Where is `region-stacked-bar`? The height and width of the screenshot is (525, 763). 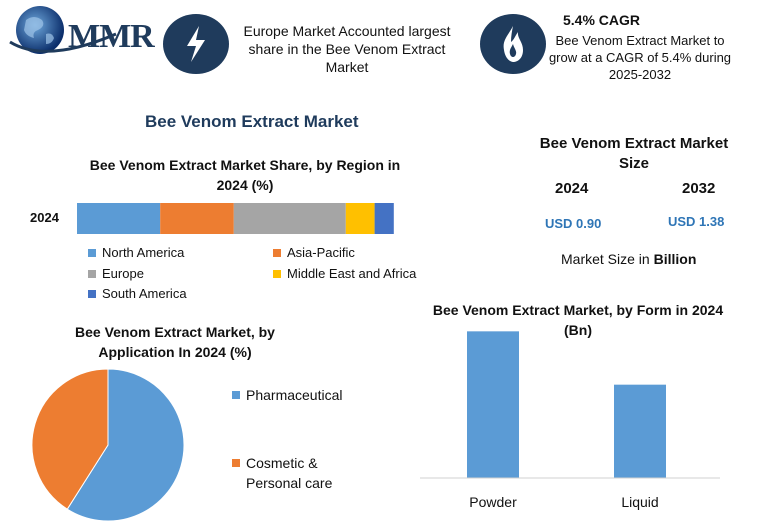
region-stacked-bar is located at coordinates (235, 218).